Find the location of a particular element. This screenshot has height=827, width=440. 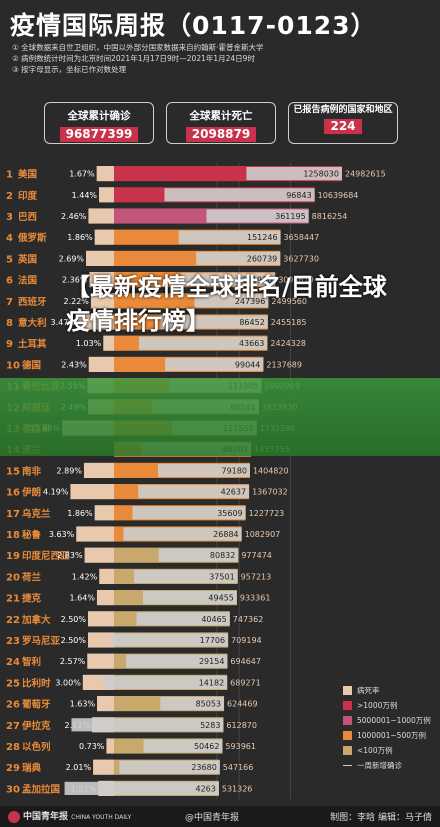

total-label: 747362 is located at coordinates (248, 619).